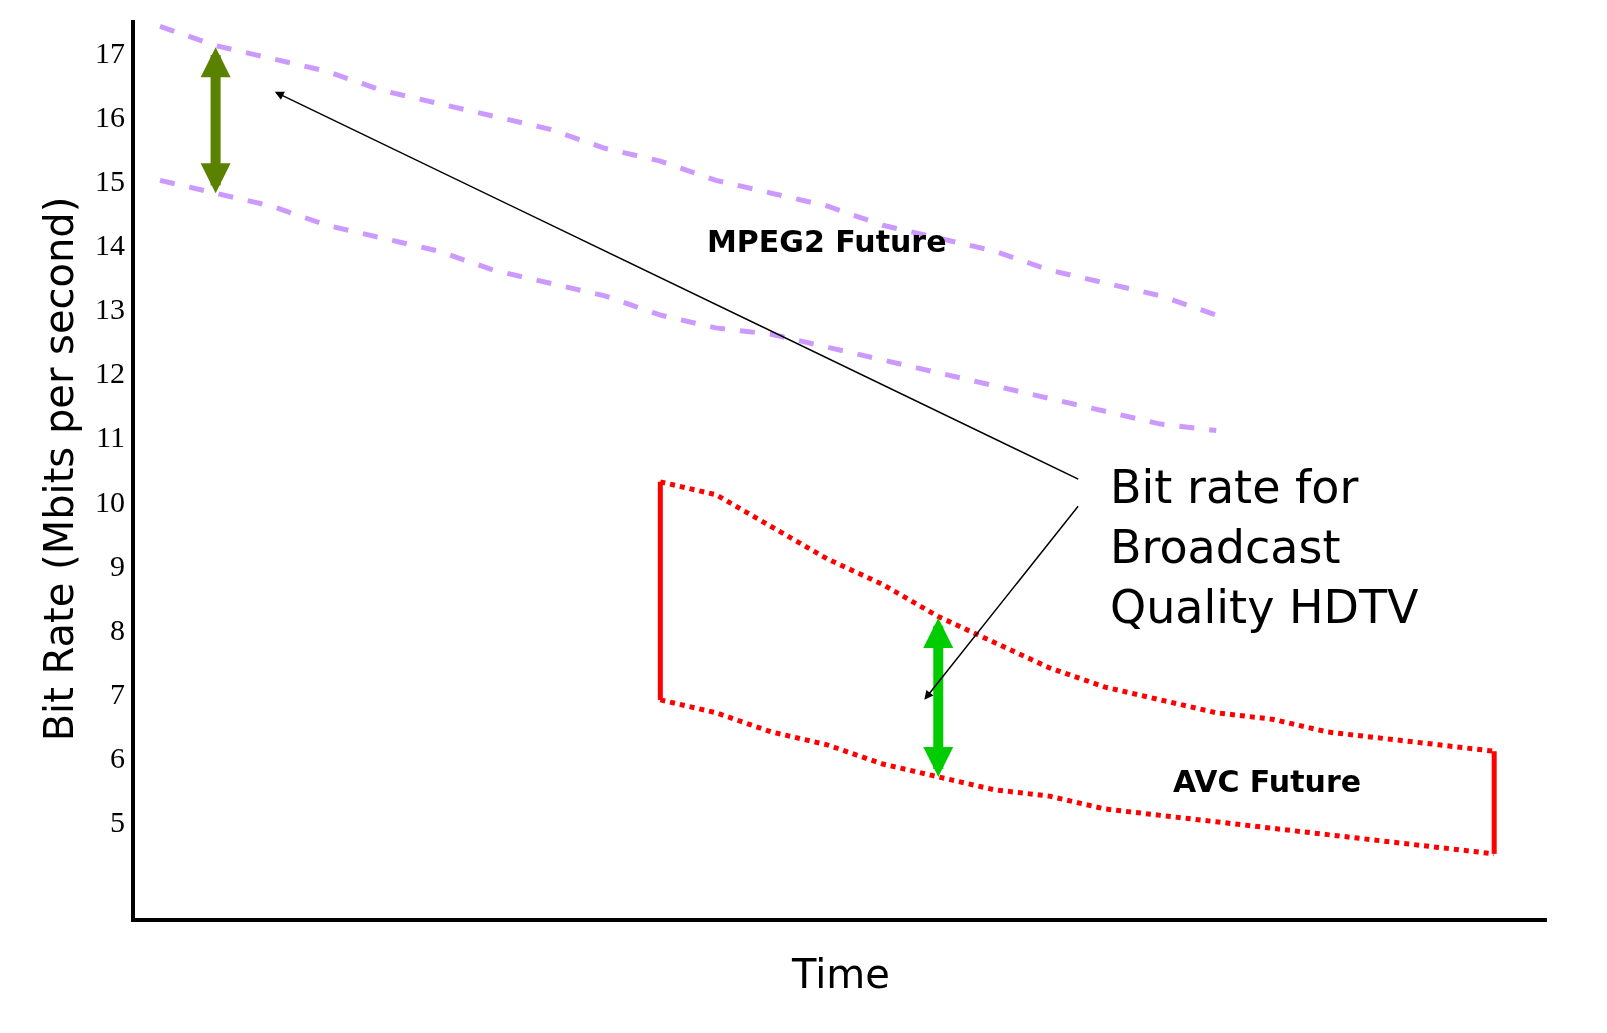 The width and height of the screenshot is (1607, 1033). What do you see at coordinates (110, 52) in the screenshot?
I see `y-tick-label: 17` at bounding box center [110, 52].